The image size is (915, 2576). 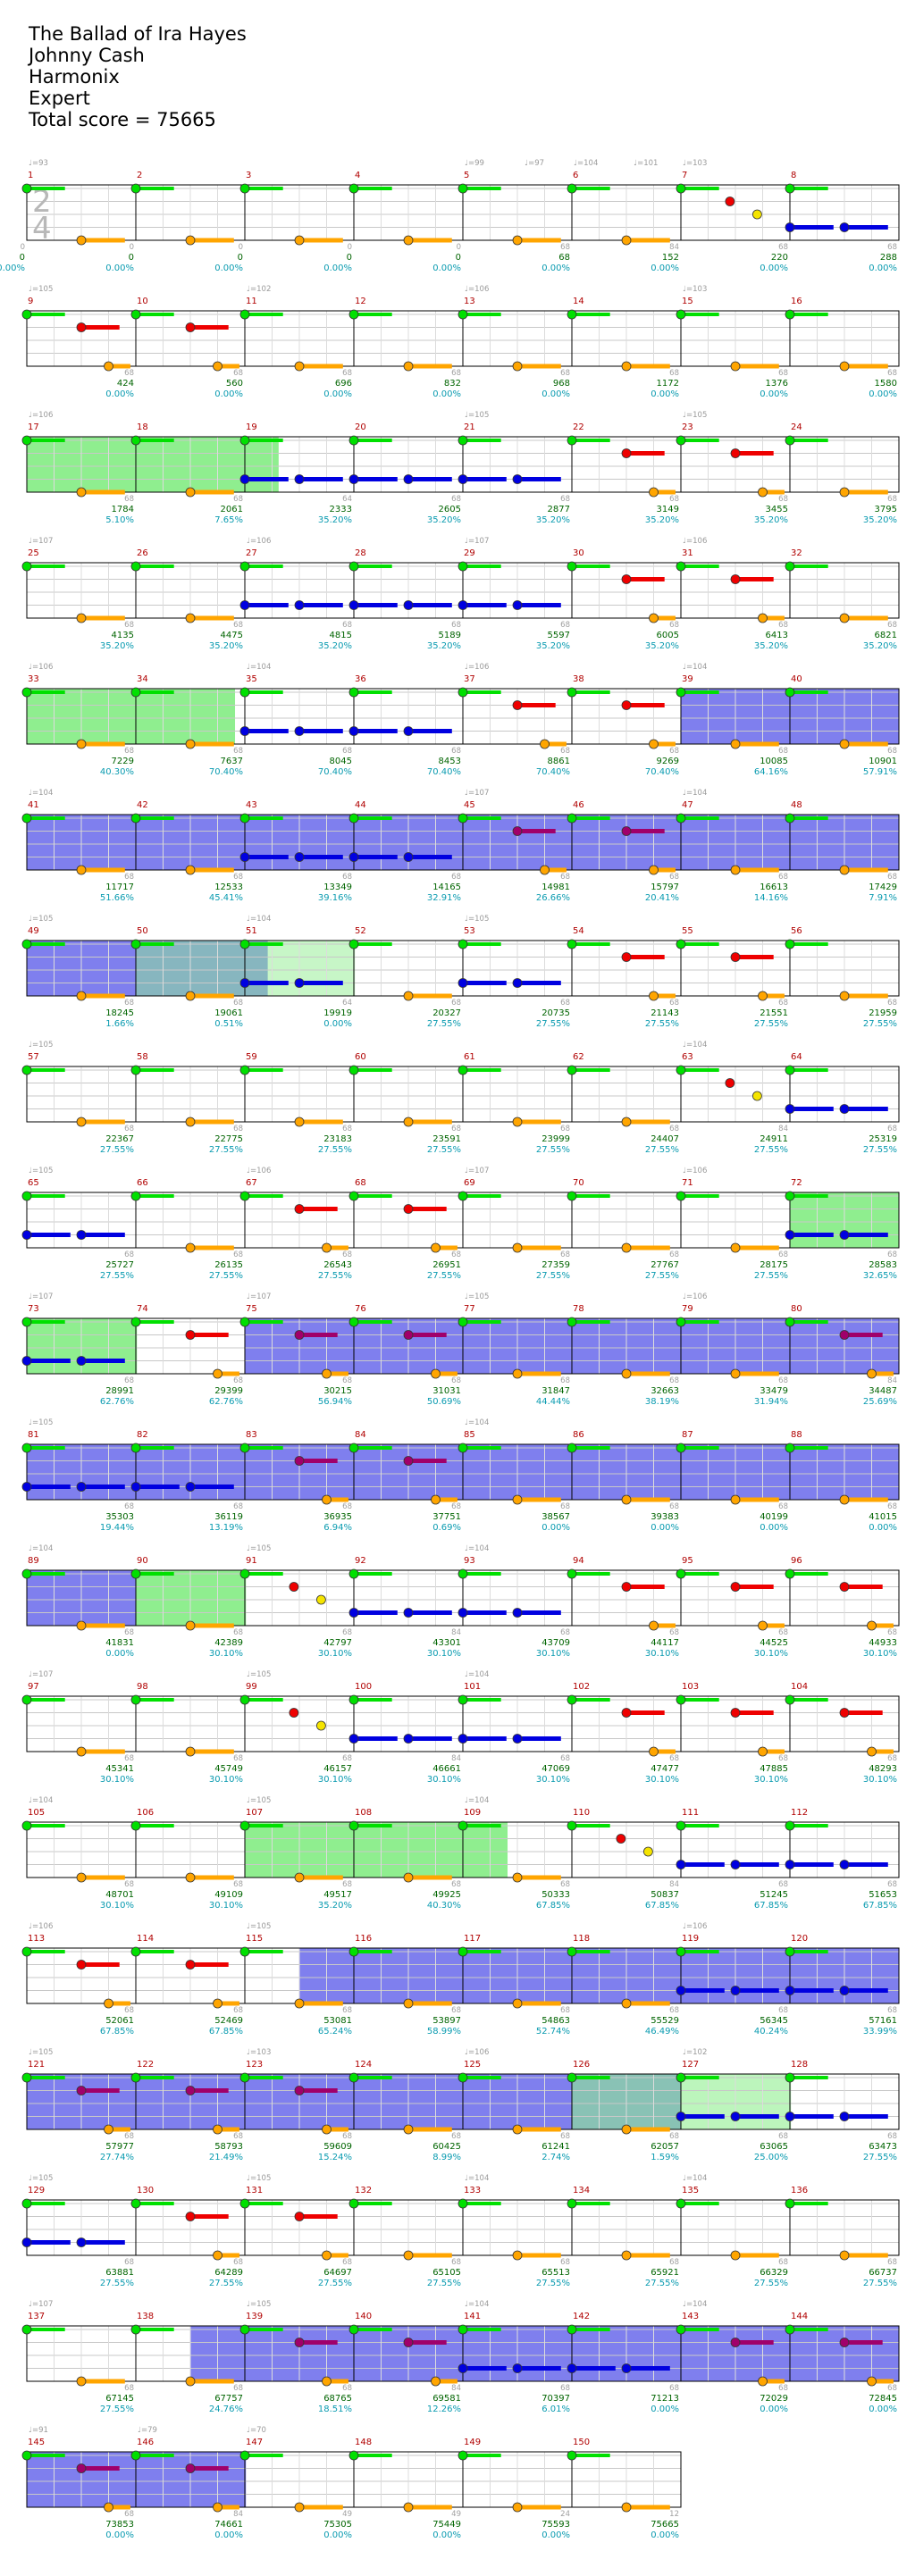 What do you see at coordinates (774, 1013) in the screenshot?
I see `cumulative-score: 21551` at bounding box center [774, 1013].